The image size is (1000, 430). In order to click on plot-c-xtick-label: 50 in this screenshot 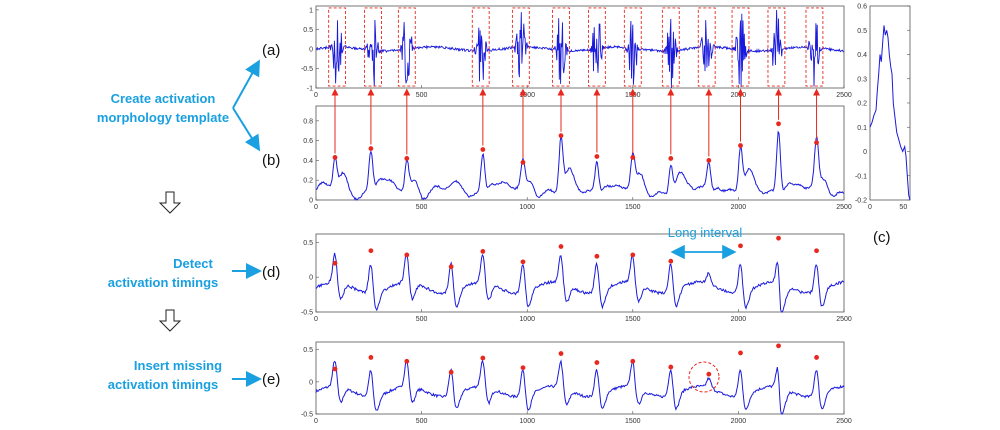, I will do `click(903, 207)`.